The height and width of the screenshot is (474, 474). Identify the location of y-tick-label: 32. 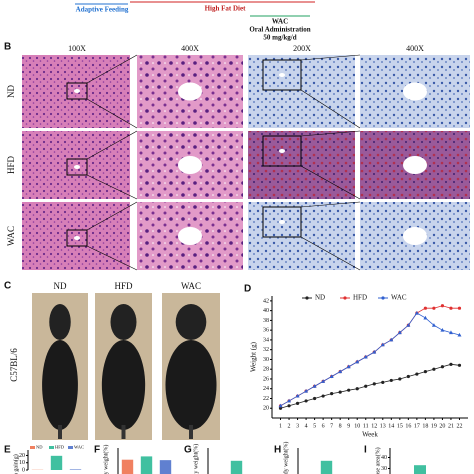
(266, 350).